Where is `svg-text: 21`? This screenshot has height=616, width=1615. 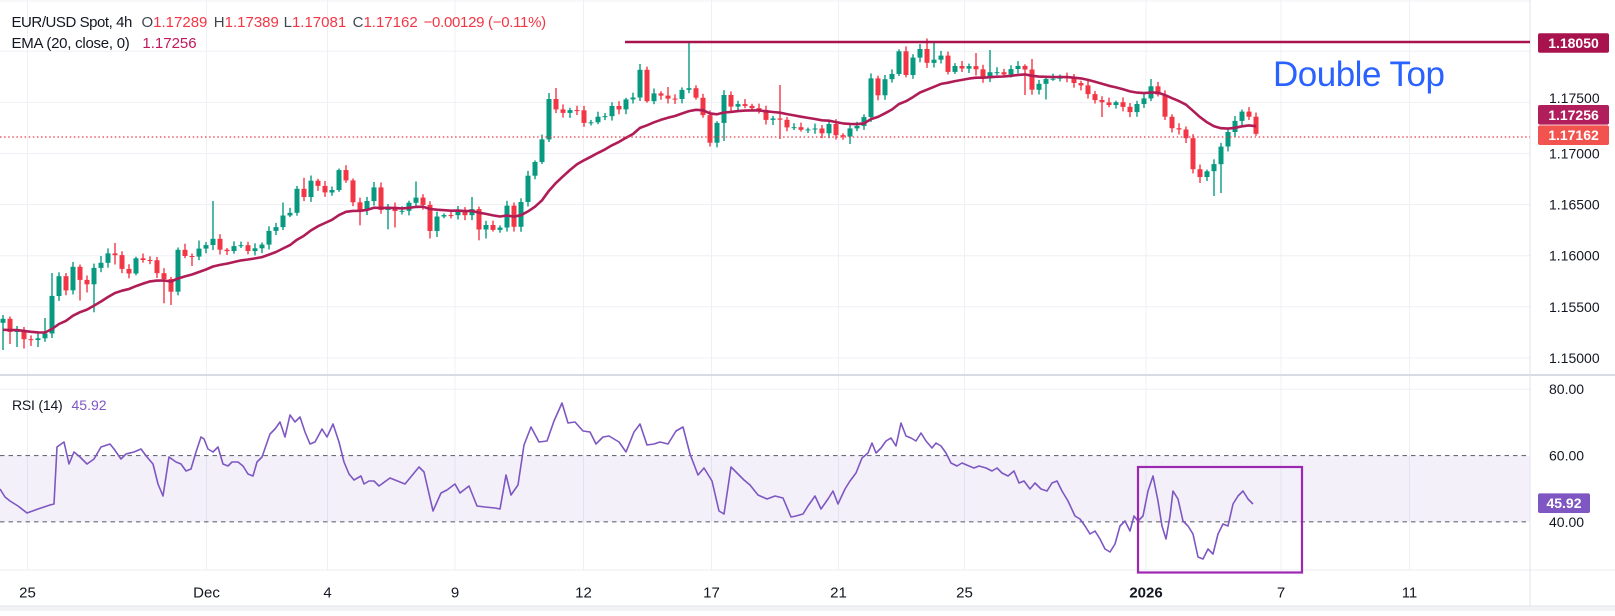
svg-text: 21 is located at coordinates (838, 593).